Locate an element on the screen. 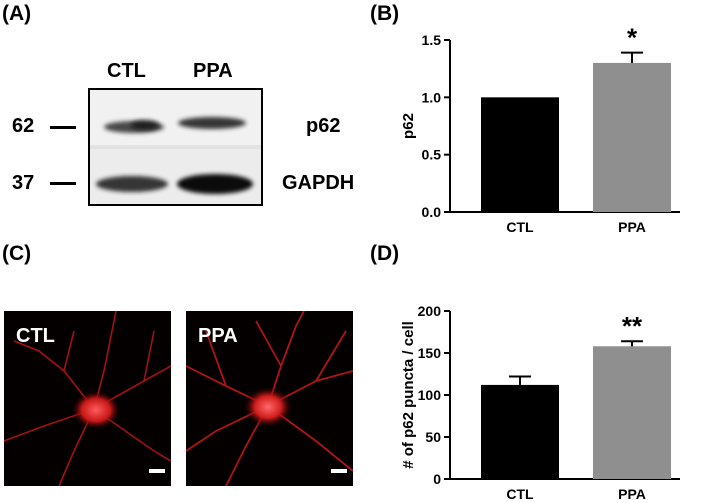  lane-label-ctl: CTL is located at coordinates (126, 71).